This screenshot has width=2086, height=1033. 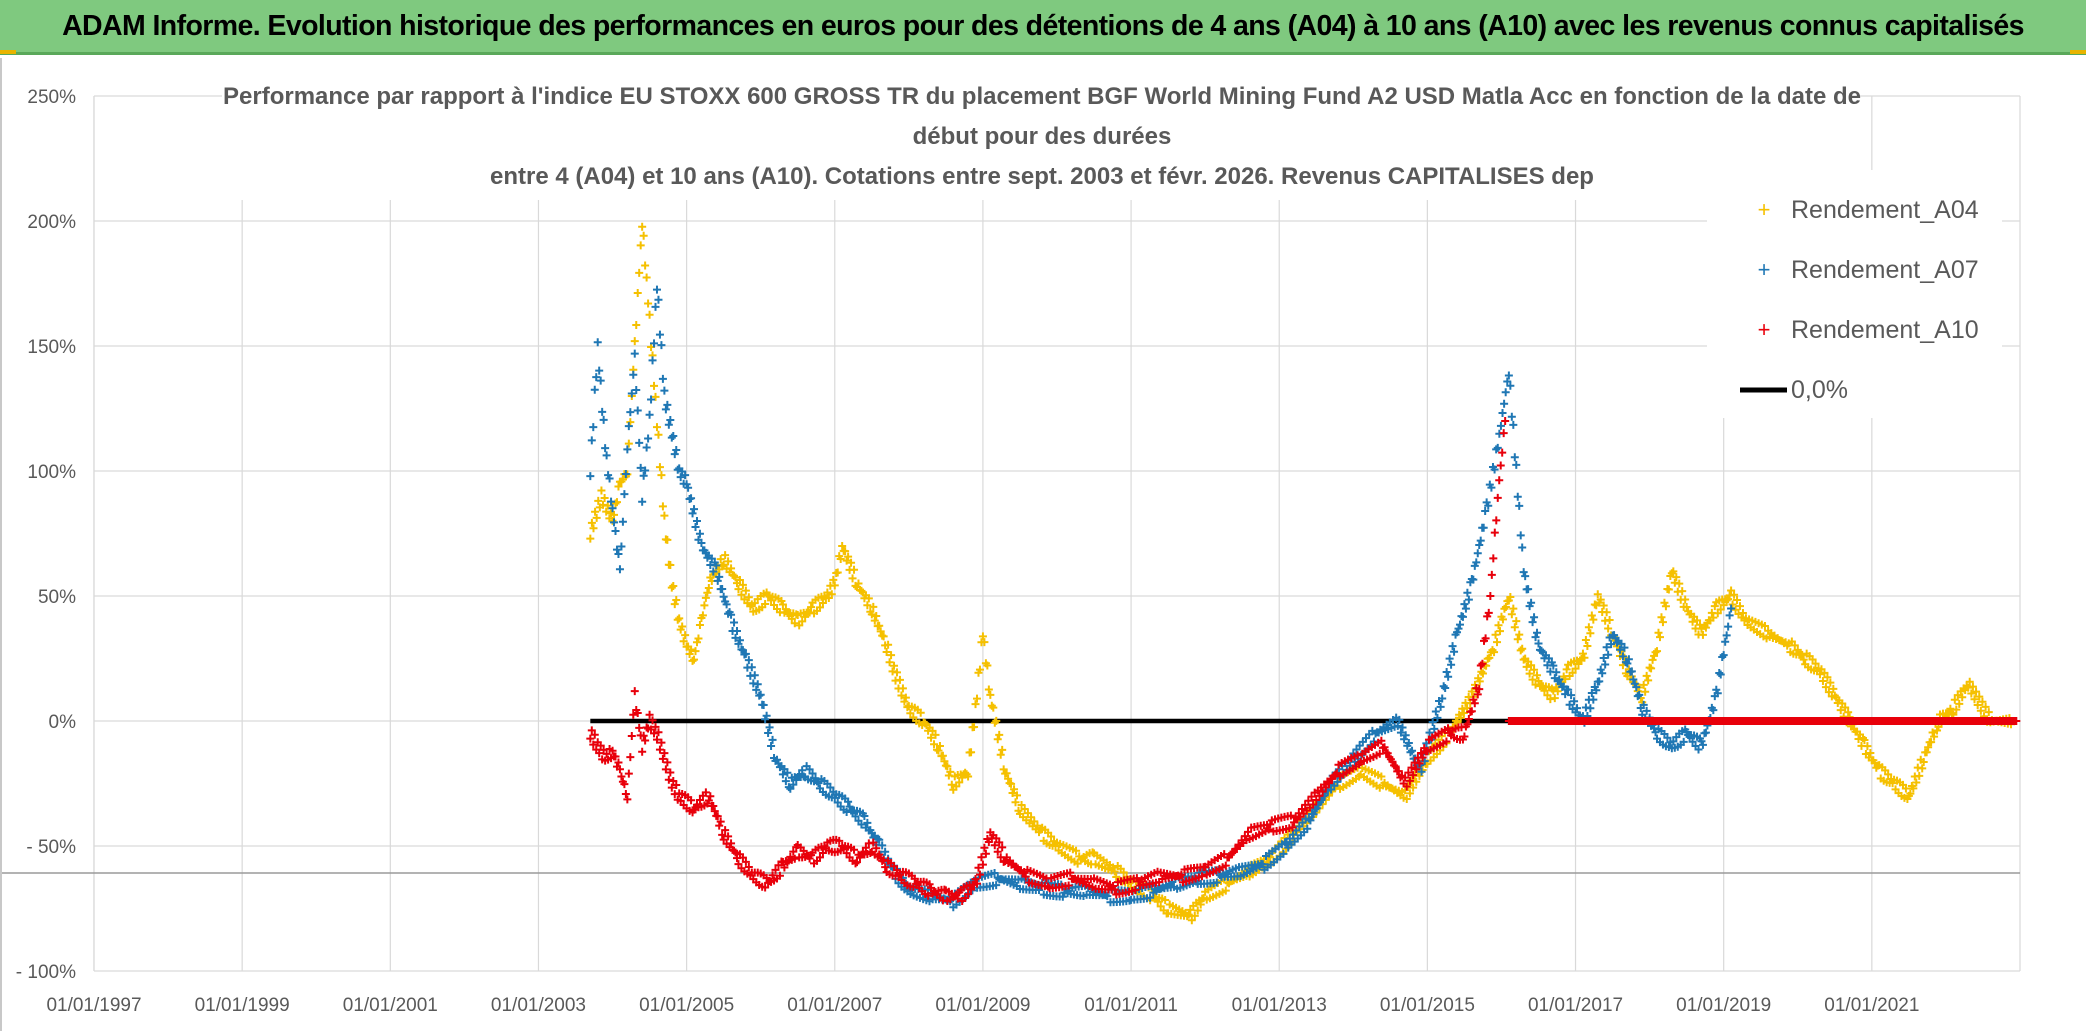 What do you see at coordinates (46, 535) in the screenshot?
I see `y-axis-tick-labels: 250% 200% 150% 100% 50% 0% - 50% - 100%` at bounding box center [46, 535].